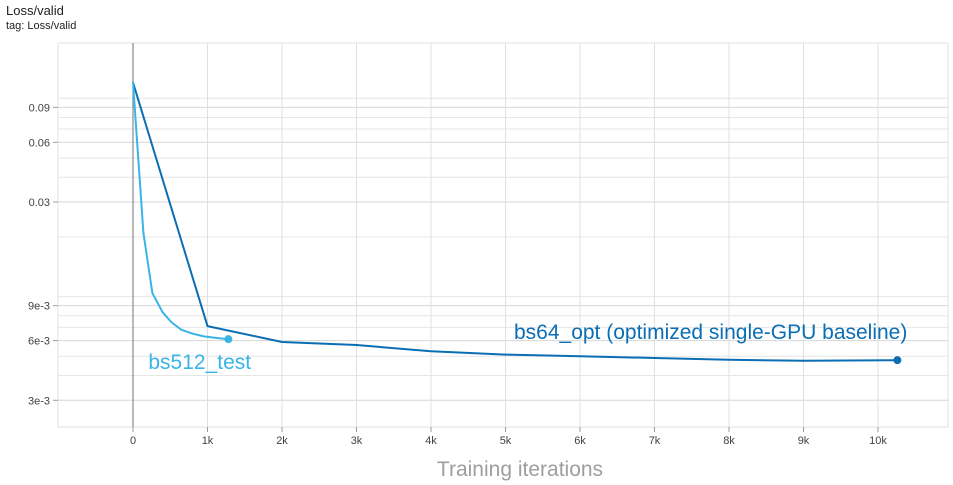  What do you see at coordinates (39, 342) in the screenshot?
I see `y-tick-label: 6e-3` at bounding box center [39, 342].